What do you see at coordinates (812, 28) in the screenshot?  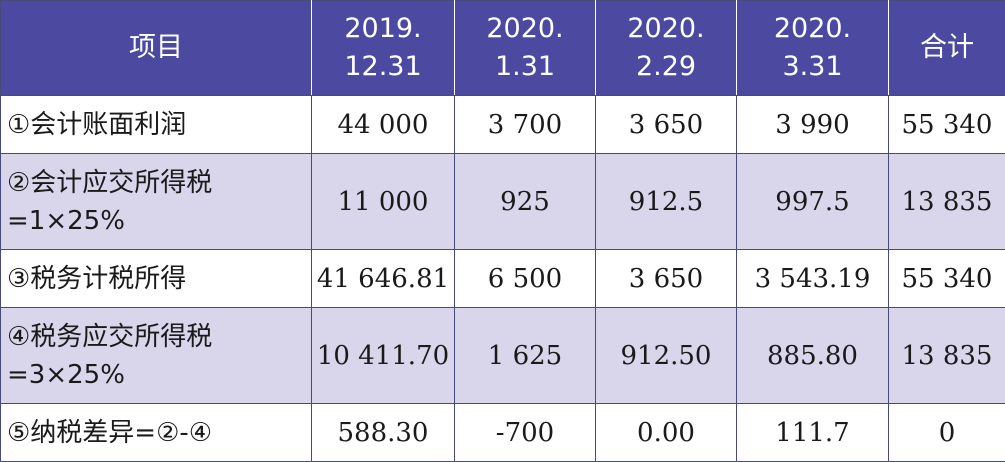 I see `header-col-4-line-1: 2020.` at bounding box center [812, 28].